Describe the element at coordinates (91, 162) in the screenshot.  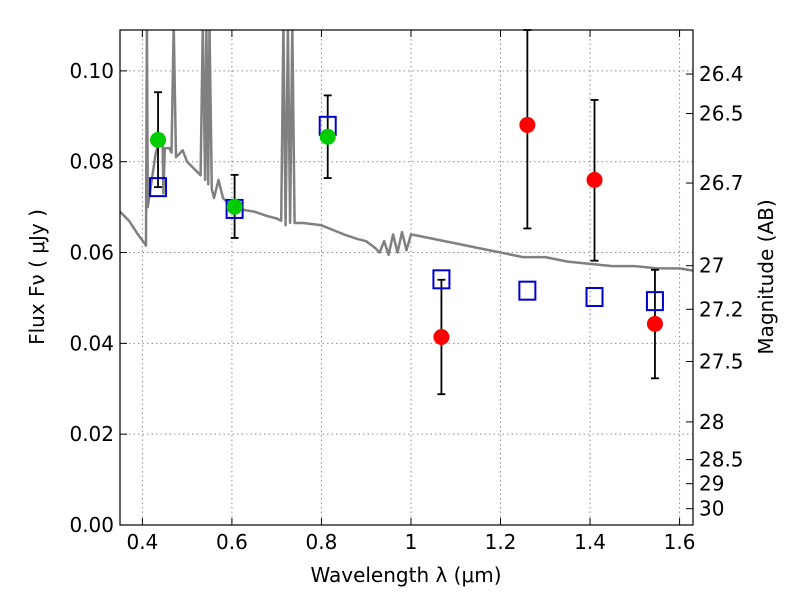
I see `y-tick-label: 0.08` at that location.